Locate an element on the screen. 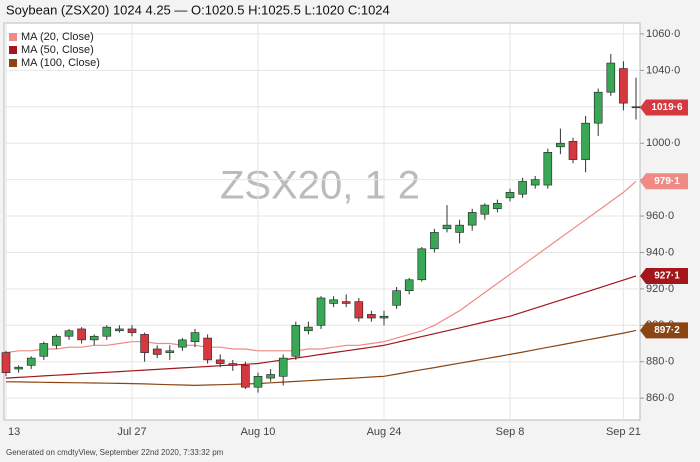 The image size is (700, 462). x-tick-label: Aug 10 is located at coordinates (258, 432).